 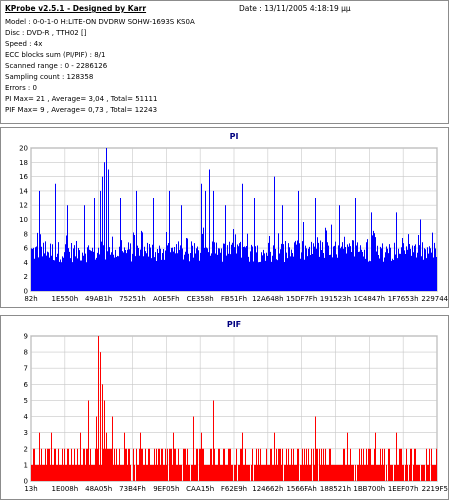 I want to click on x-tick-label: CAA15h, so click(x=200, y=489).